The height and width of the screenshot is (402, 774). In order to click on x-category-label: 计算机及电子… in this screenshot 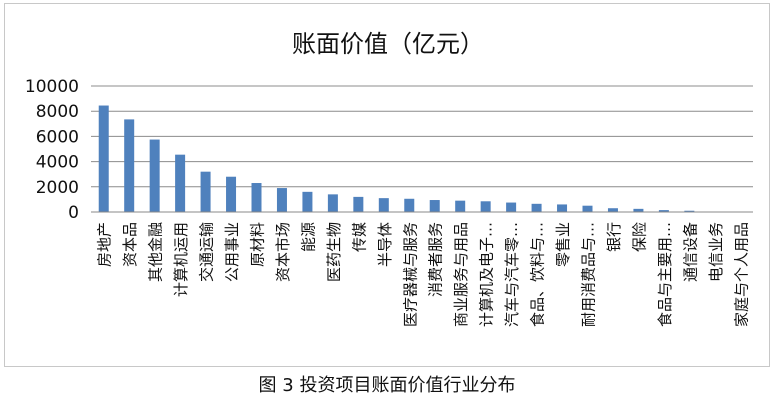, I will do `click(487, 274)`.